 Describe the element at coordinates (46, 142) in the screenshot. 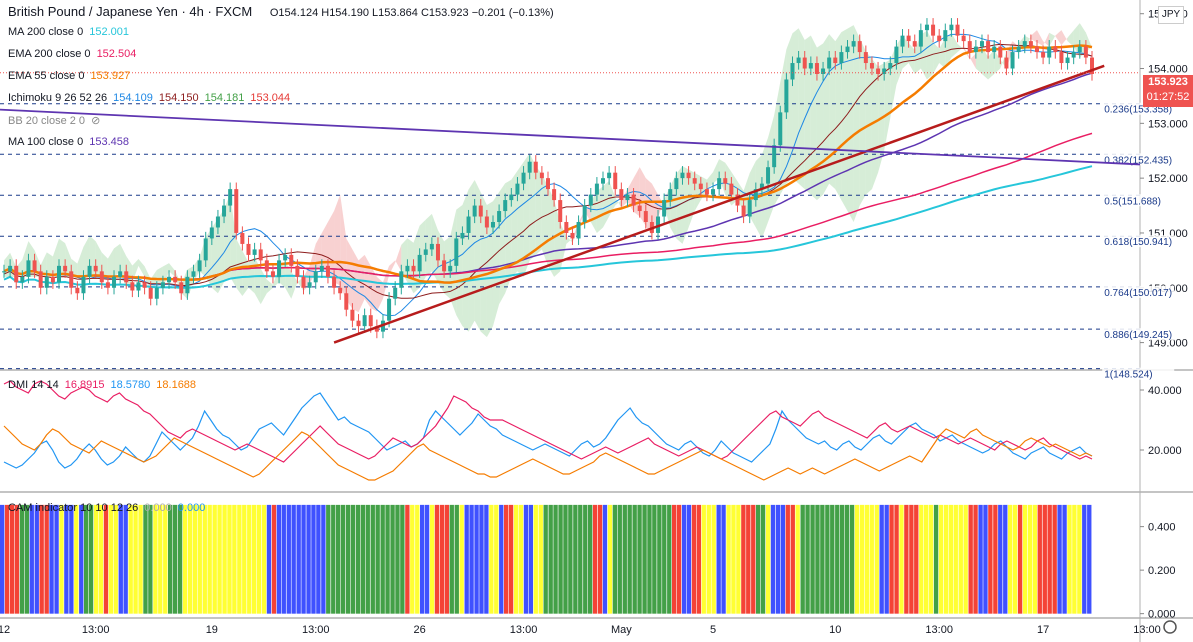

I see `ma100-label: MA 100 close 0` at that location.